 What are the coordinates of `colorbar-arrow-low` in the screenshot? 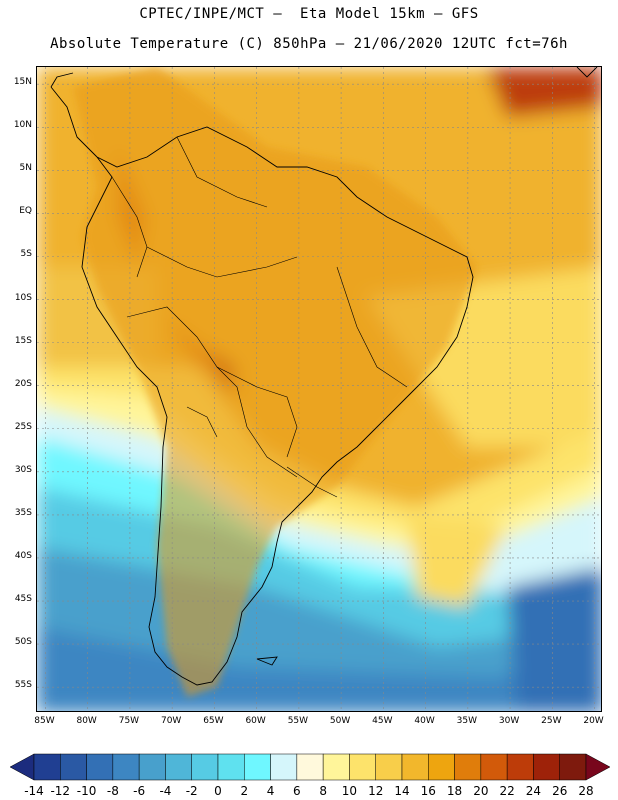 It's located at (22, 767).